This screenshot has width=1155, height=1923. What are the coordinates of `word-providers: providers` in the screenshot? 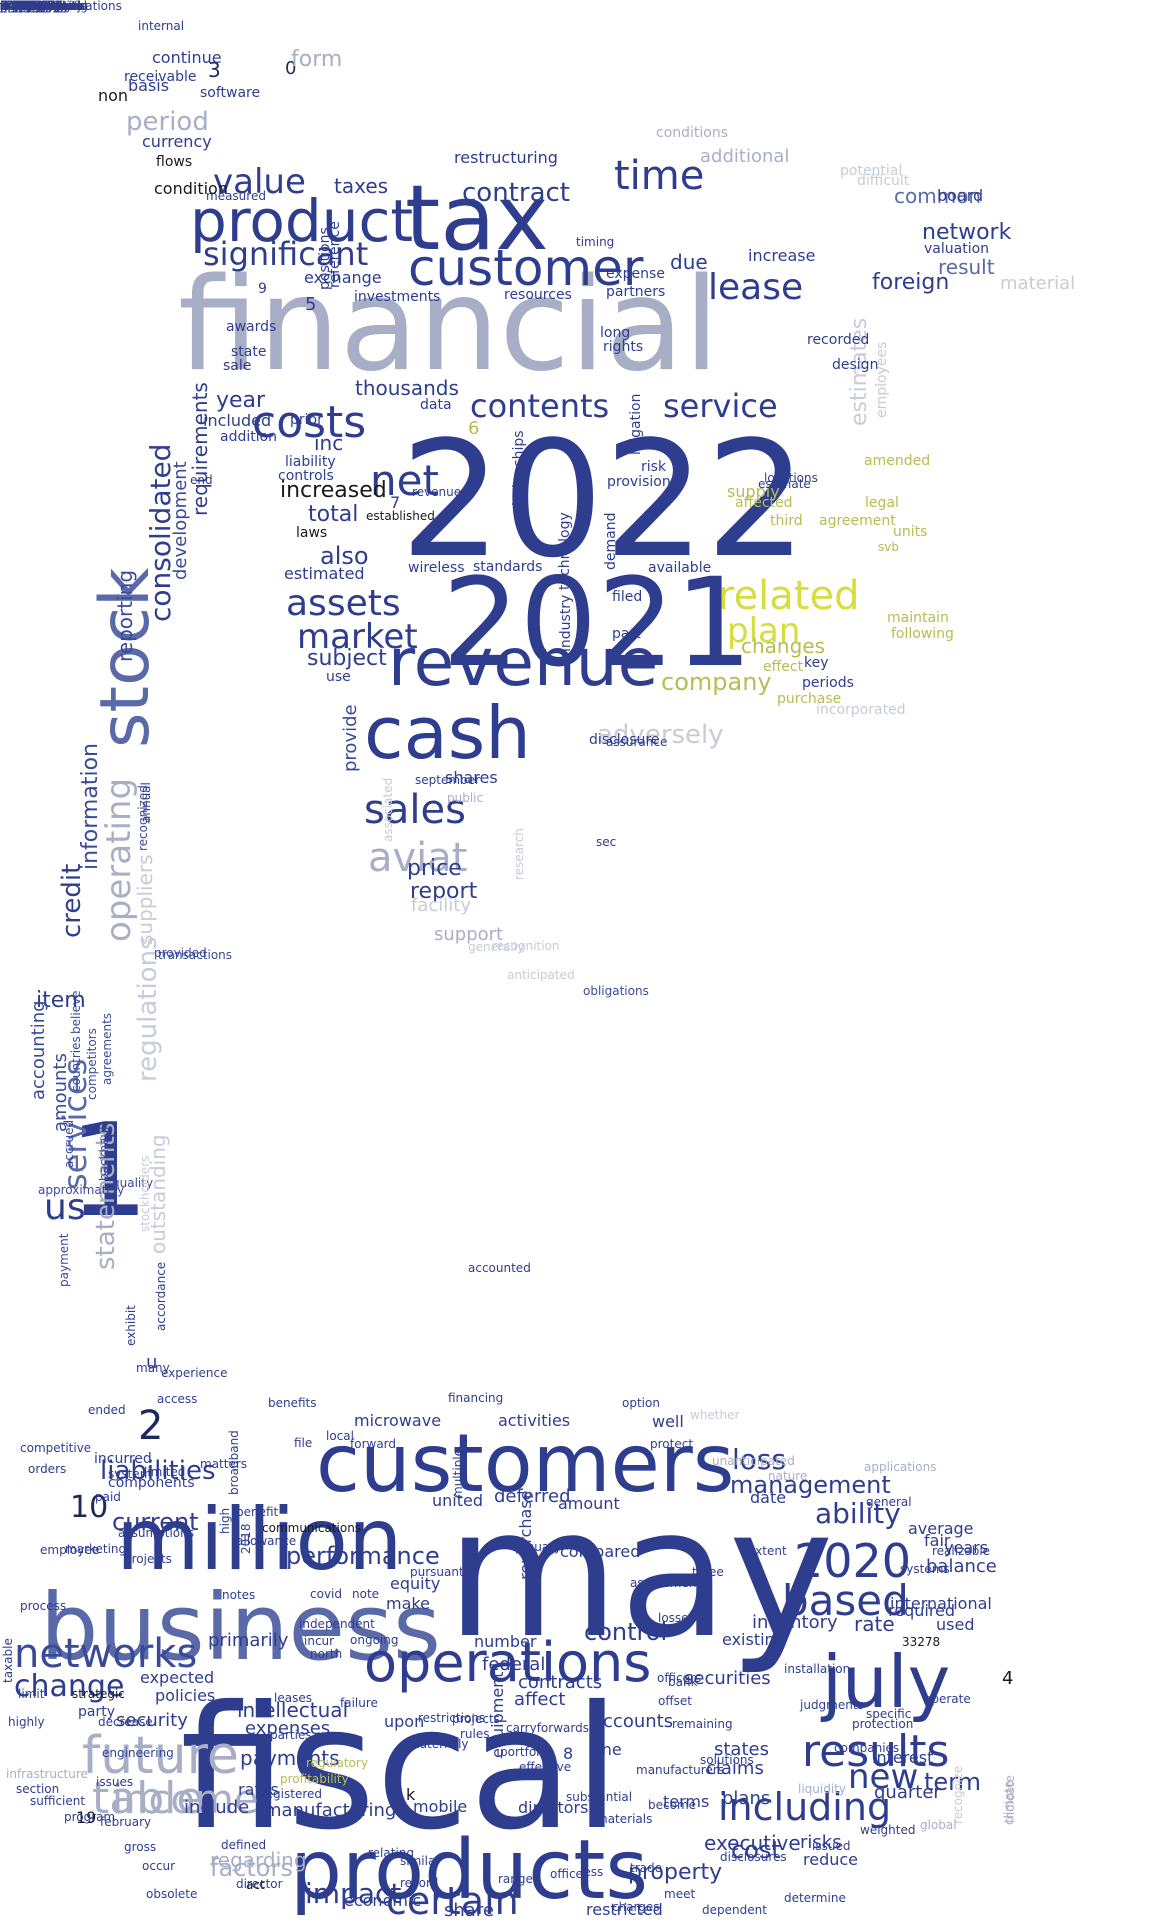 It's located at (28, 6).